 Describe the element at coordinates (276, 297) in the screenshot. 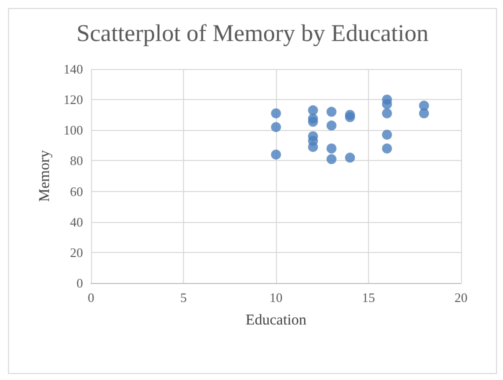

I see `x-tick-label: 10` at that location.